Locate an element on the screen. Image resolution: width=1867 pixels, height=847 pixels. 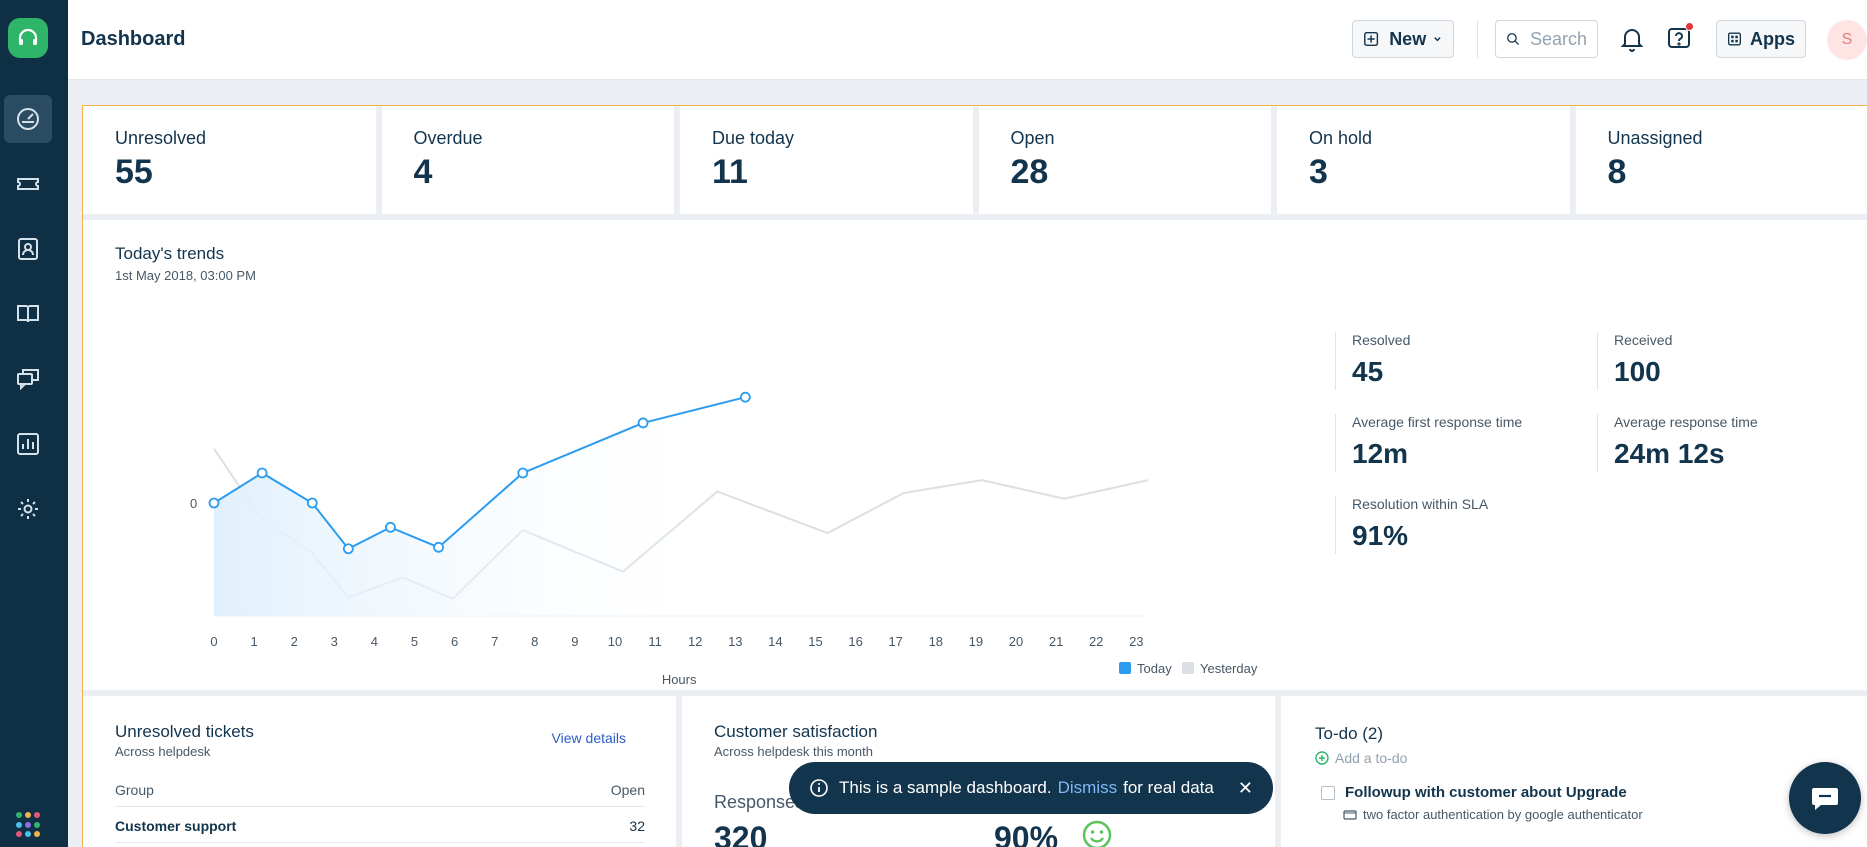
stat-card-unresolved: Unresolved 55 is located at coordinates (229, 160).